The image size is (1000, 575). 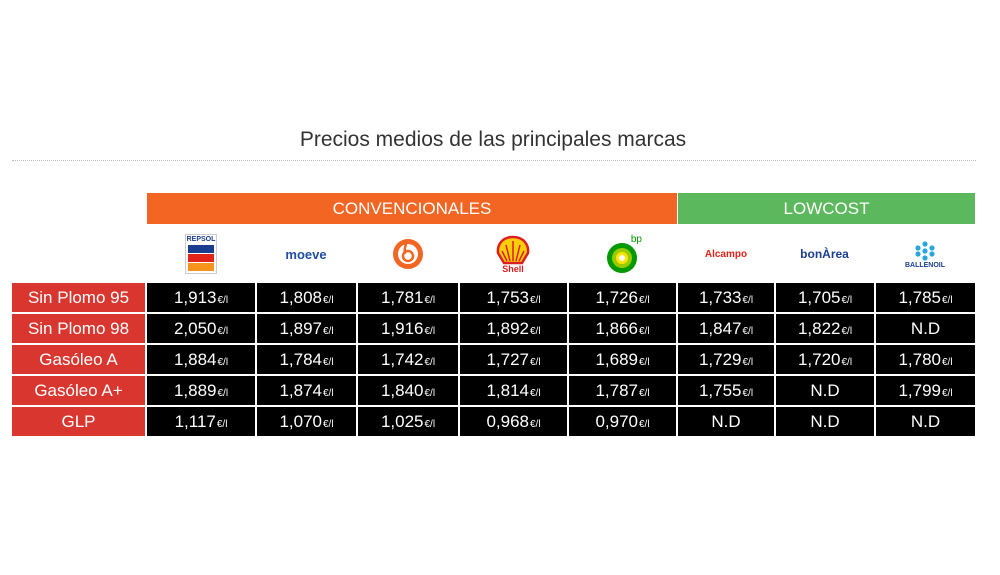 What do you see at coordinates (616, 328) in the screenshot?
I see `price-value: 1,866` at bounding box center [616, 328].